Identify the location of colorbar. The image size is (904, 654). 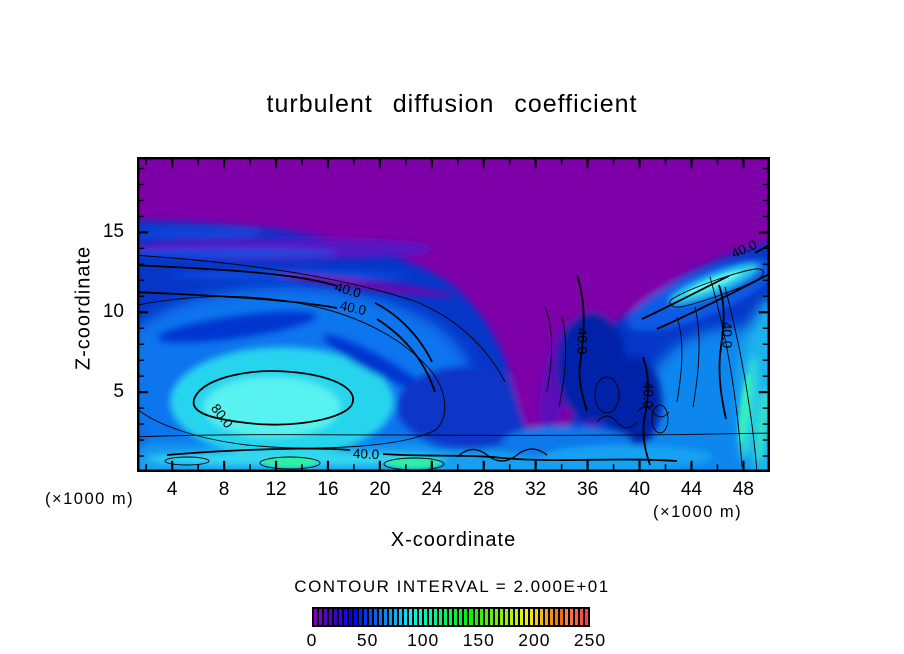
(451, 617).